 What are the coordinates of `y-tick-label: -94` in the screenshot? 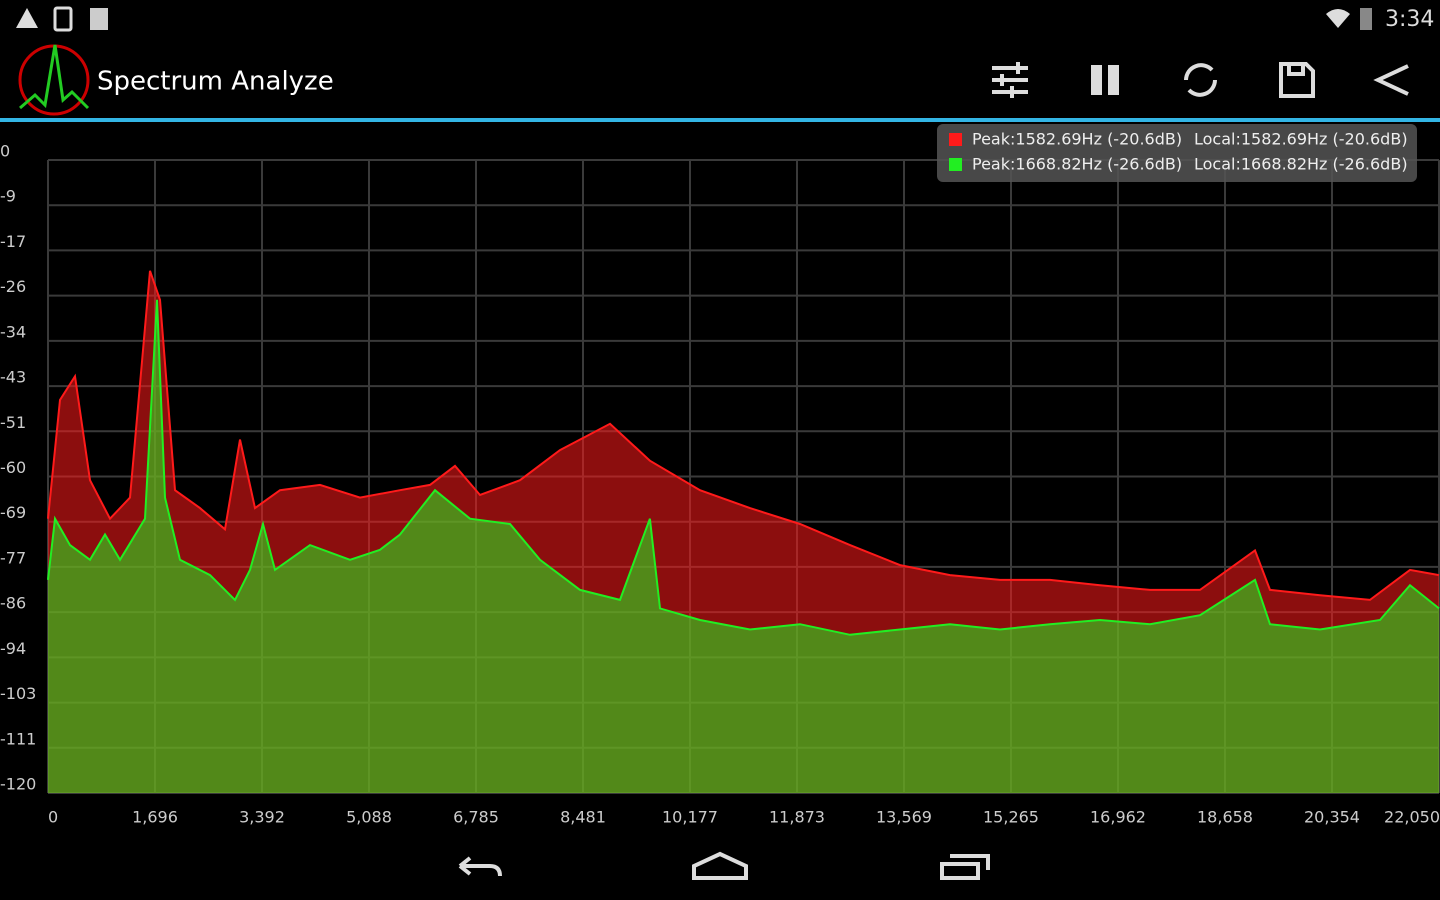 It's located at (13, 648).